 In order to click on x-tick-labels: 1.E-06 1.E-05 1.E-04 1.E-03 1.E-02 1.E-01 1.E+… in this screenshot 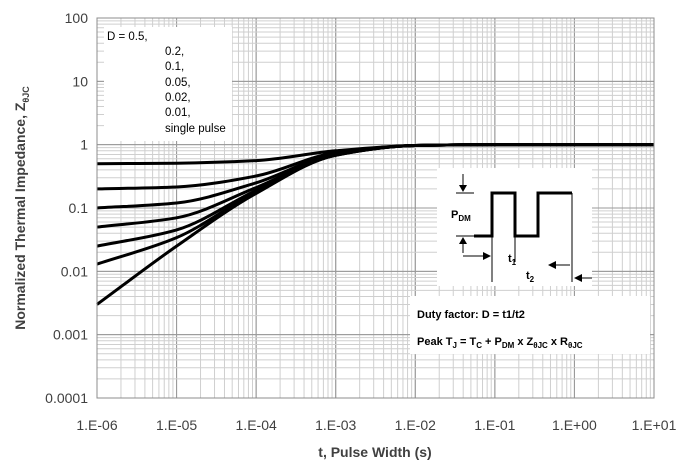, I will do `click(376, 425)`.